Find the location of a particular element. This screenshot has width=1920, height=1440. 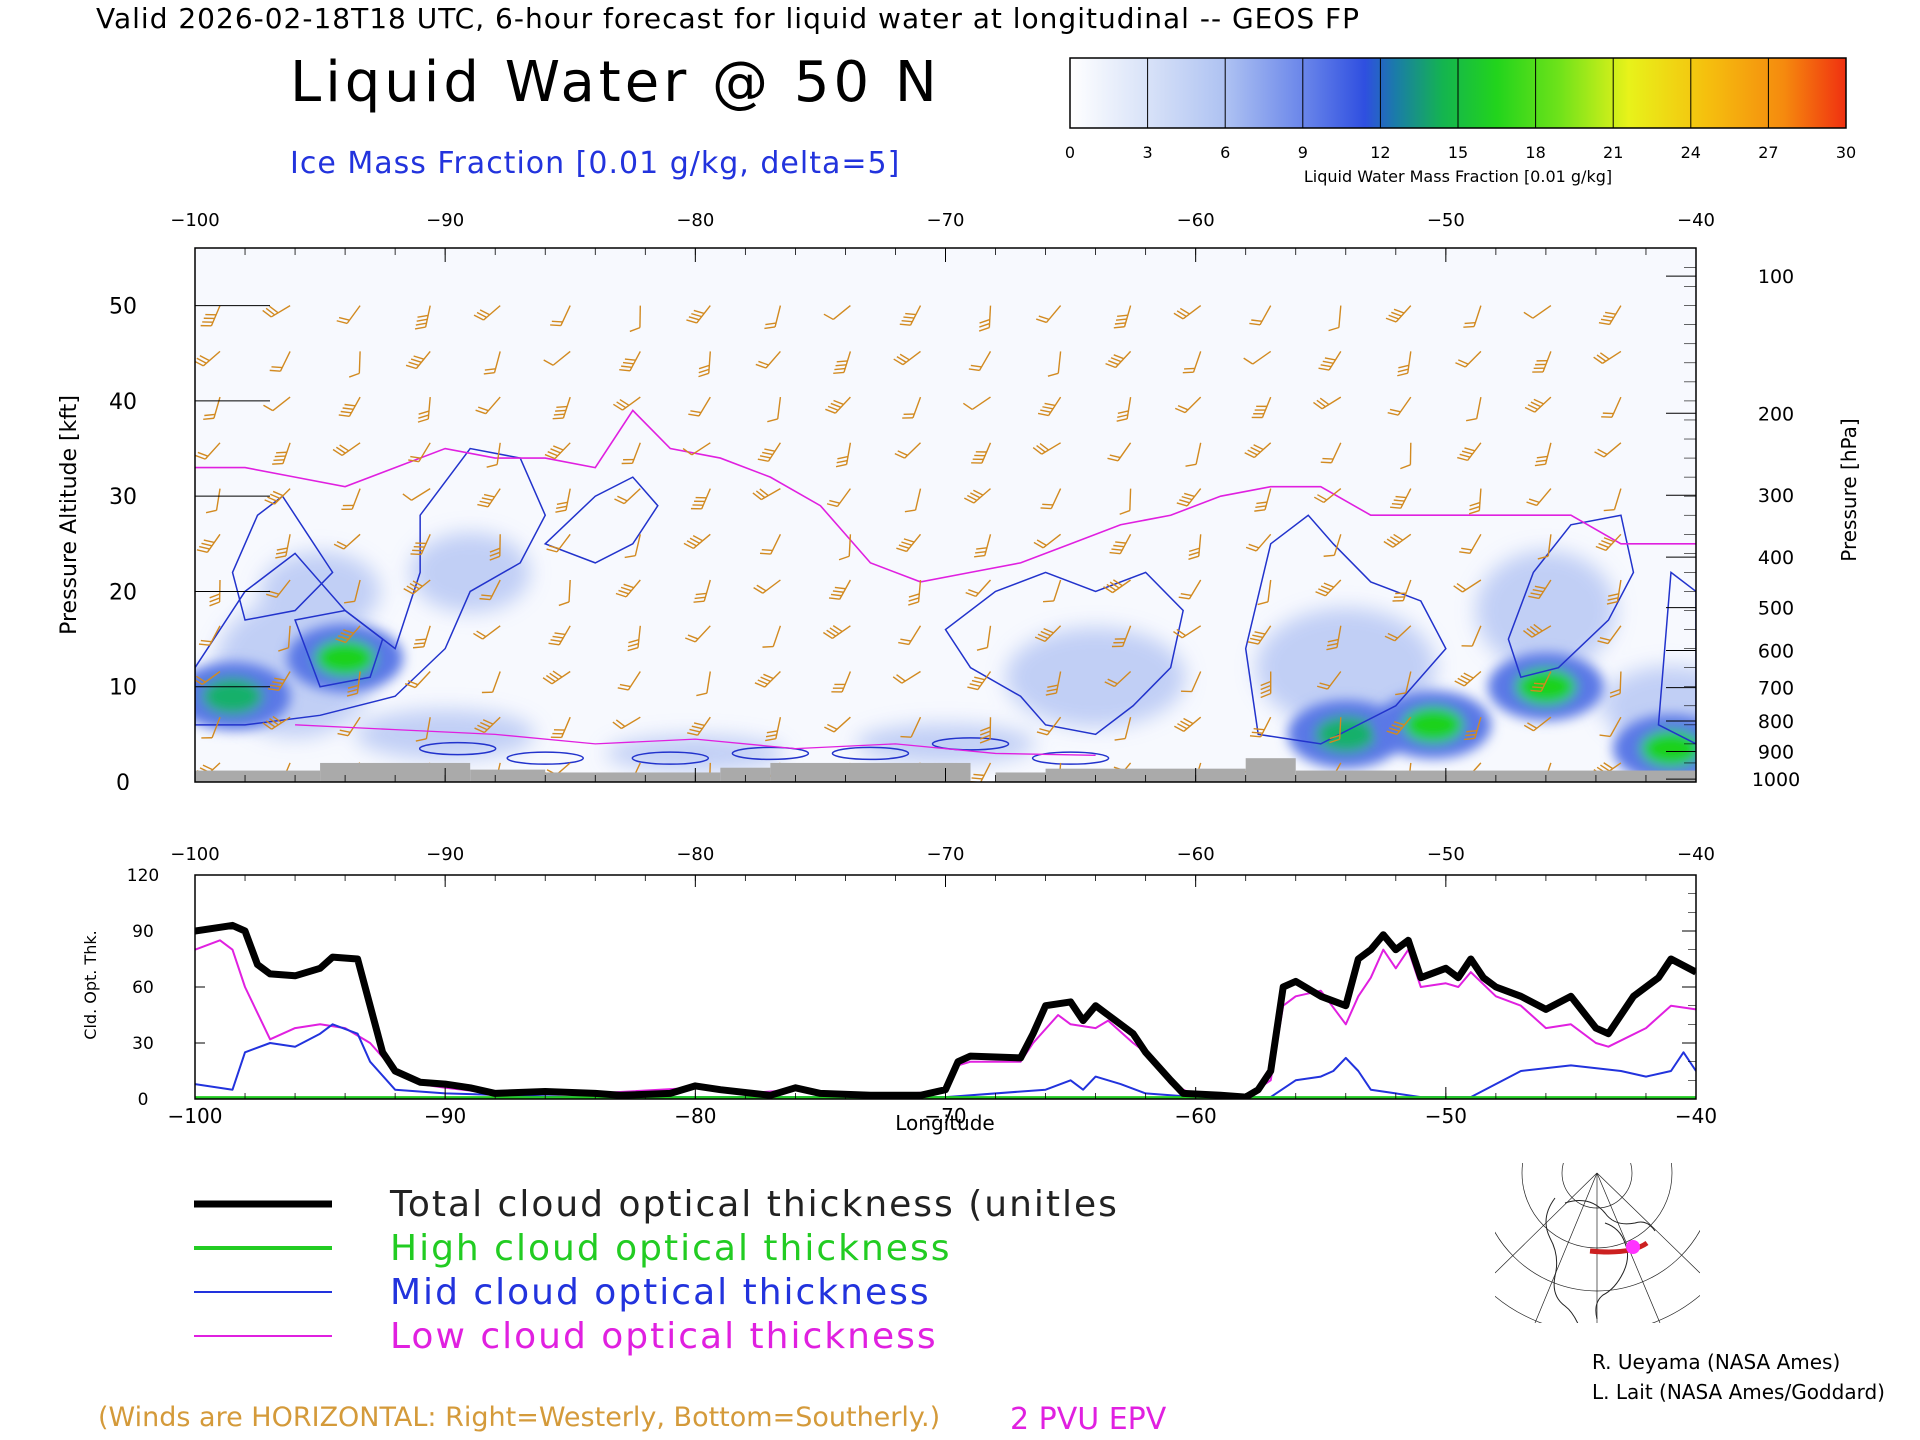

cross-section-path is located at coordinates (1619, 1247).